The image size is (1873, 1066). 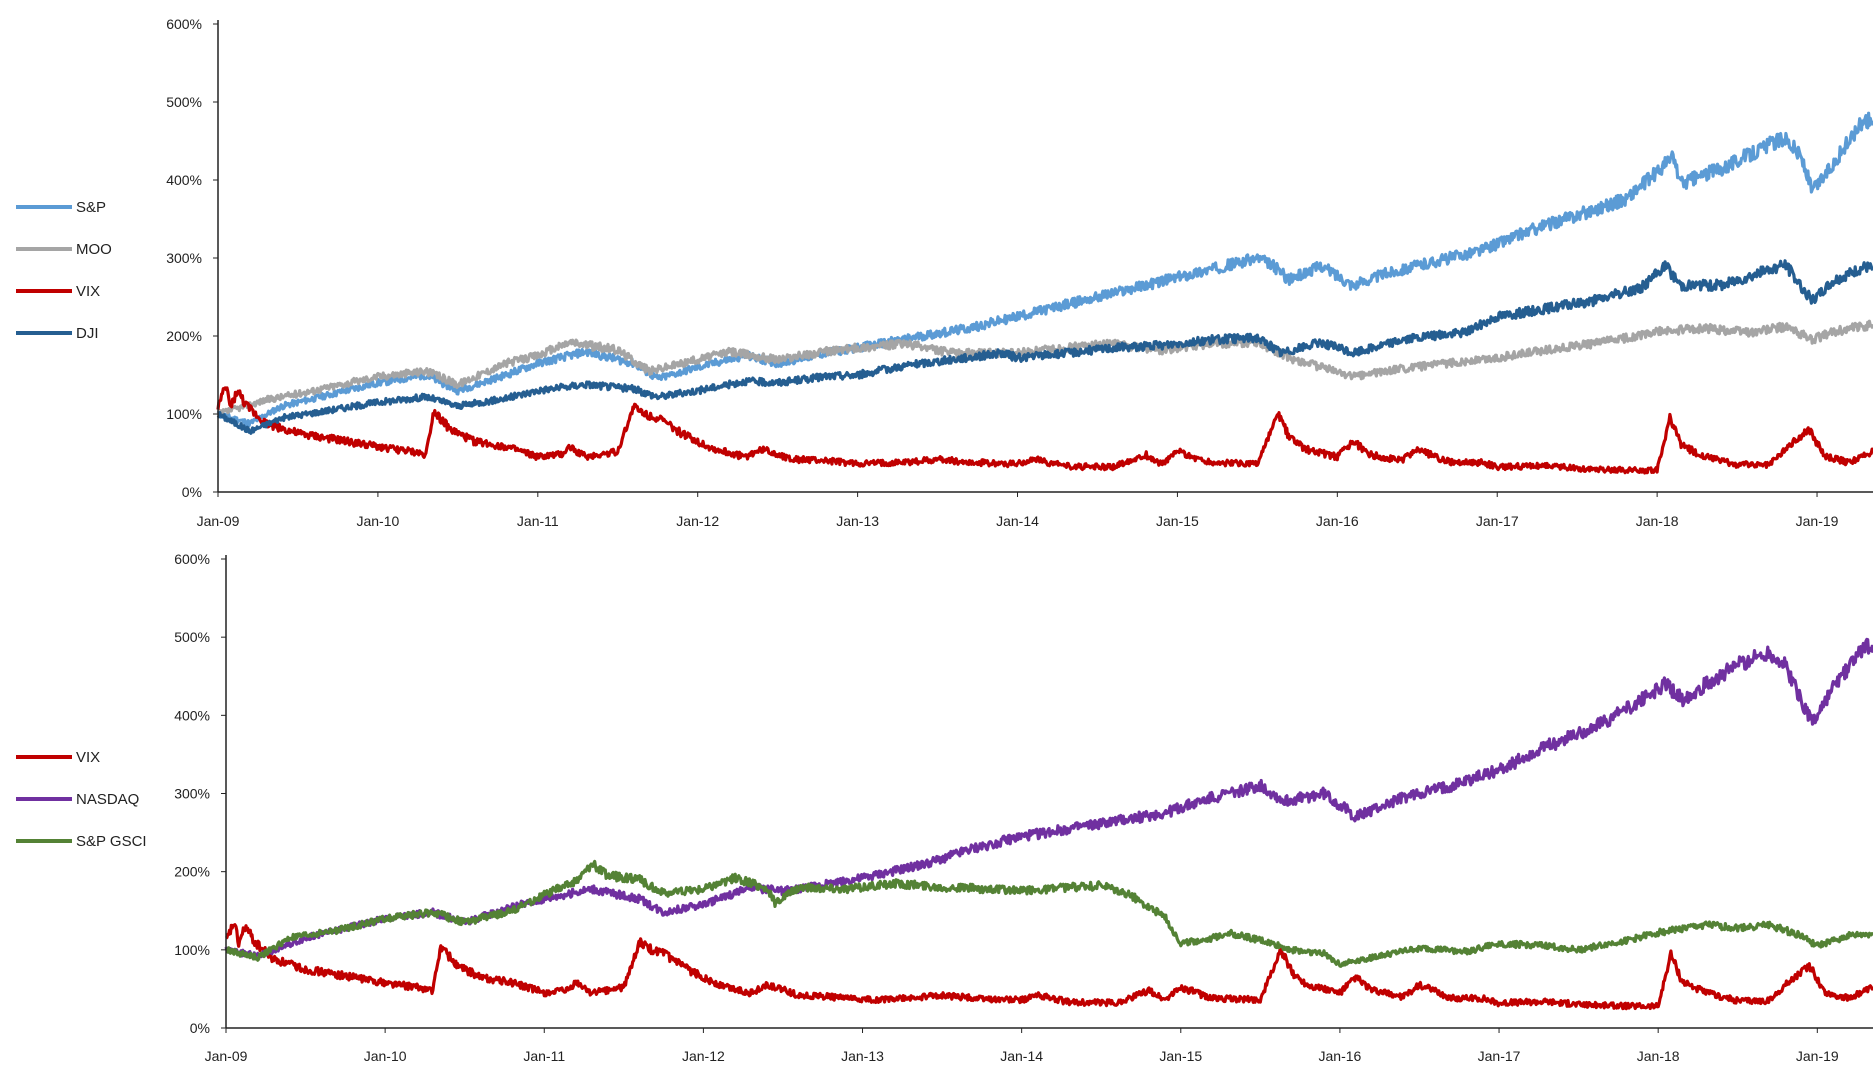 I want to click on series-line-dji, so click(x=1044, y=347).